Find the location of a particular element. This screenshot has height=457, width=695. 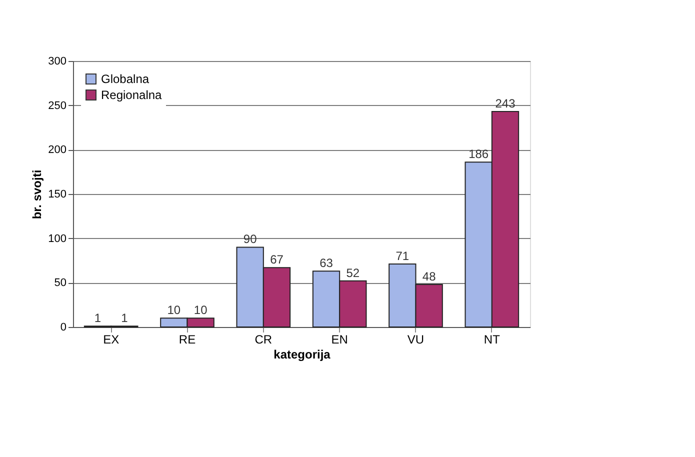

y-tick-label: 300 is located at coordinates (57, 62).